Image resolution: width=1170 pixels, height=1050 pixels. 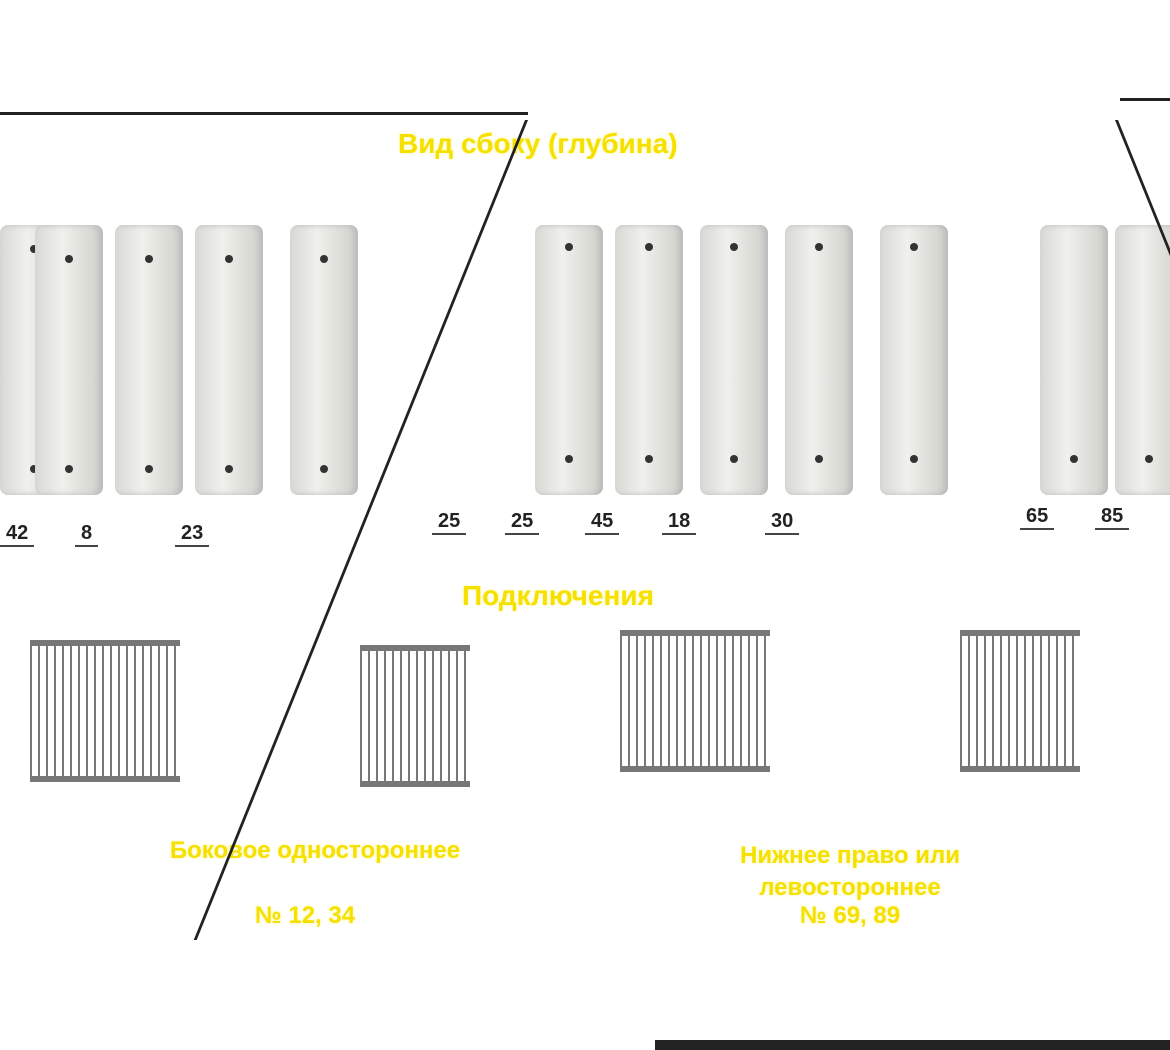 I want to click on dimension-label: 30, so click(x=782, y=522).